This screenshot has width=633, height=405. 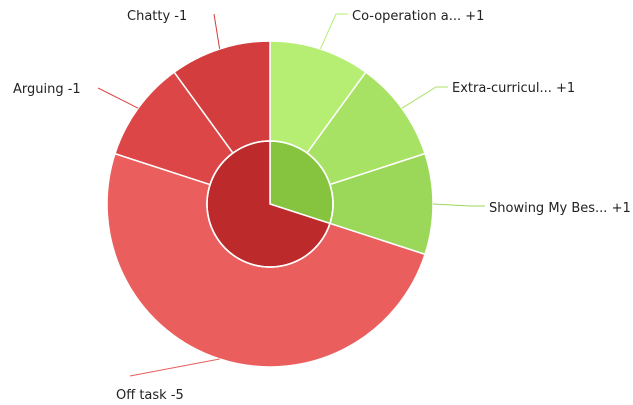 I want to click on label-arguing-1: Arguing -1, so click(x=47, y=89).